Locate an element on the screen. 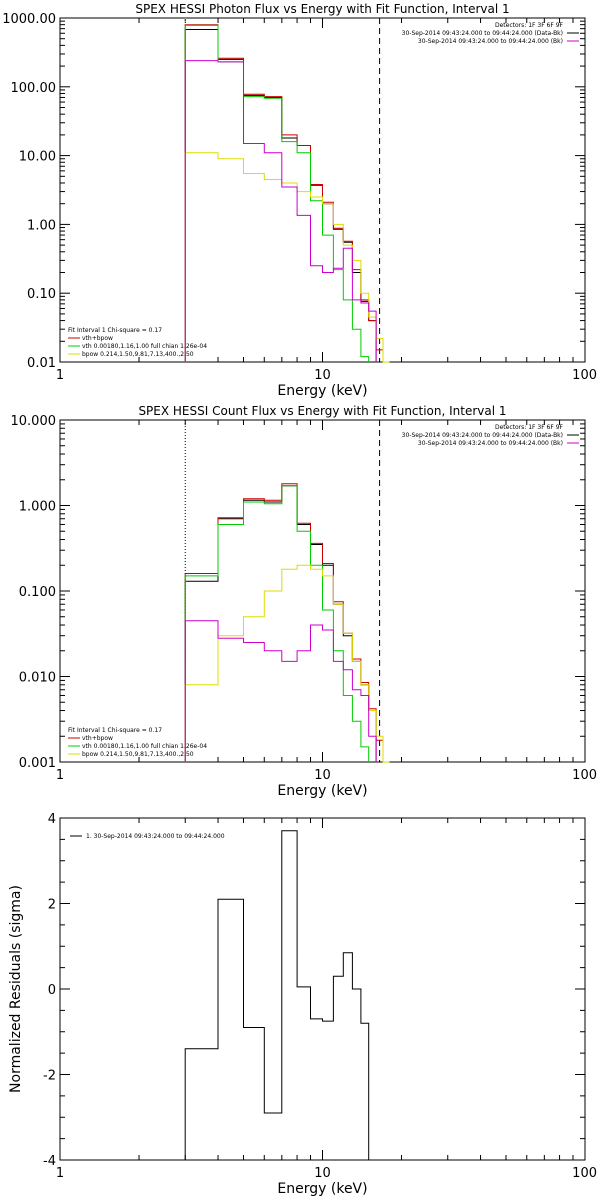  y-tick-label: 1000.00 is located at coordinates (29, 19).